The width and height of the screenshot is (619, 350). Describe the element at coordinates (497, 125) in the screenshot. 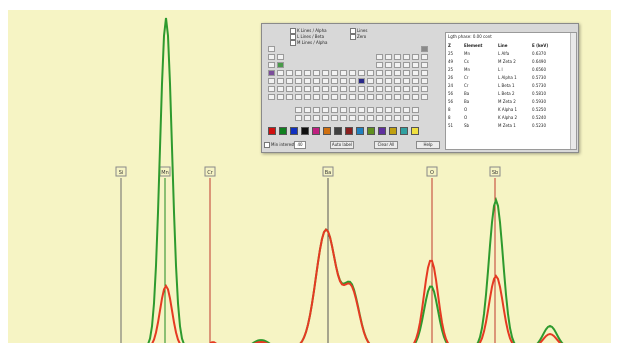

I see `list-item: 51 Sb M Zeta 1 0.5230` at that location.